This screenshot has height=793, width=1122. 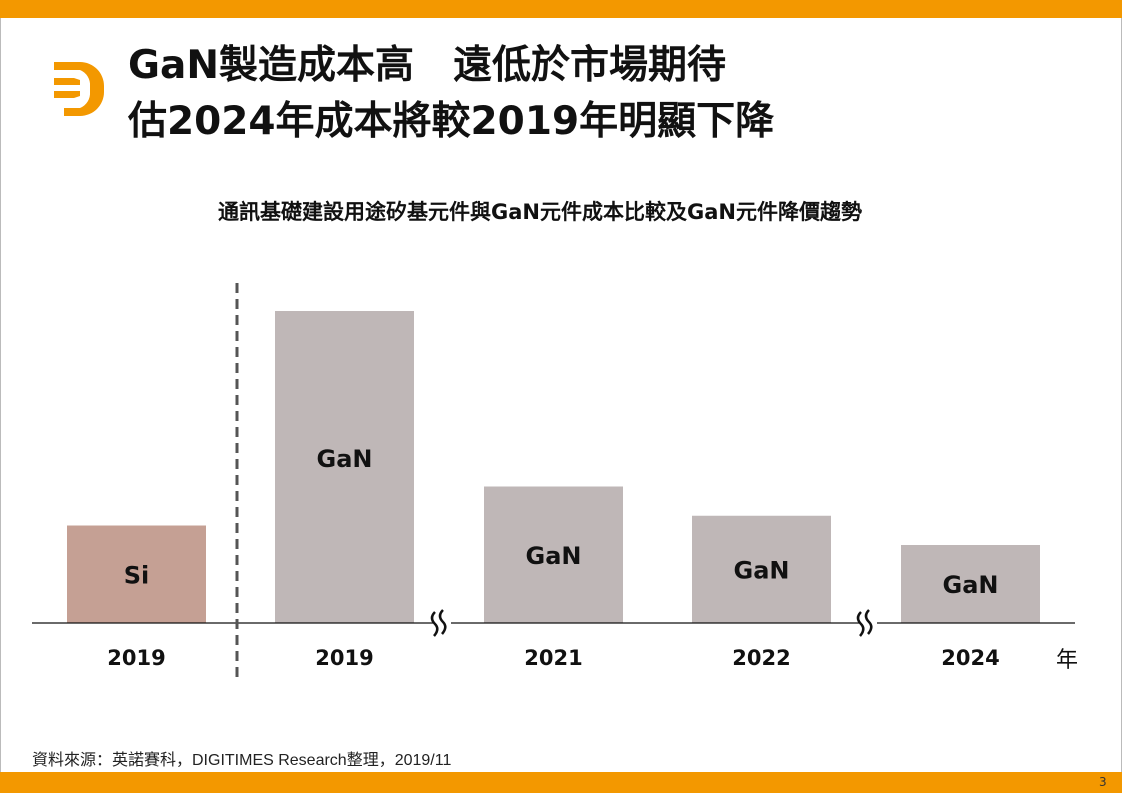 What do you see at coordinates (970, 658) in the screenshot?
I see `x-tick-label: 2024` at bounding box center [970, 658].